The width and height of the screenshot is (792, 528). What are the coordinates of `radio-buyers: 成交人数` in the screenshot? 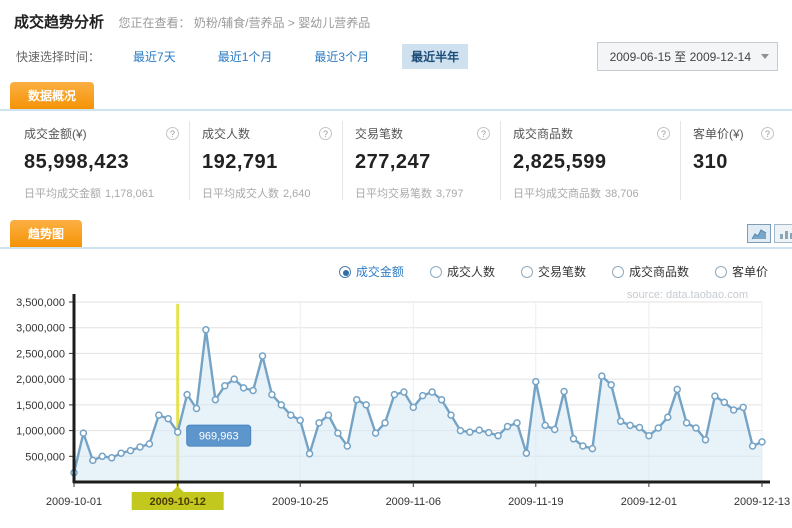 It's located at (462, 271).